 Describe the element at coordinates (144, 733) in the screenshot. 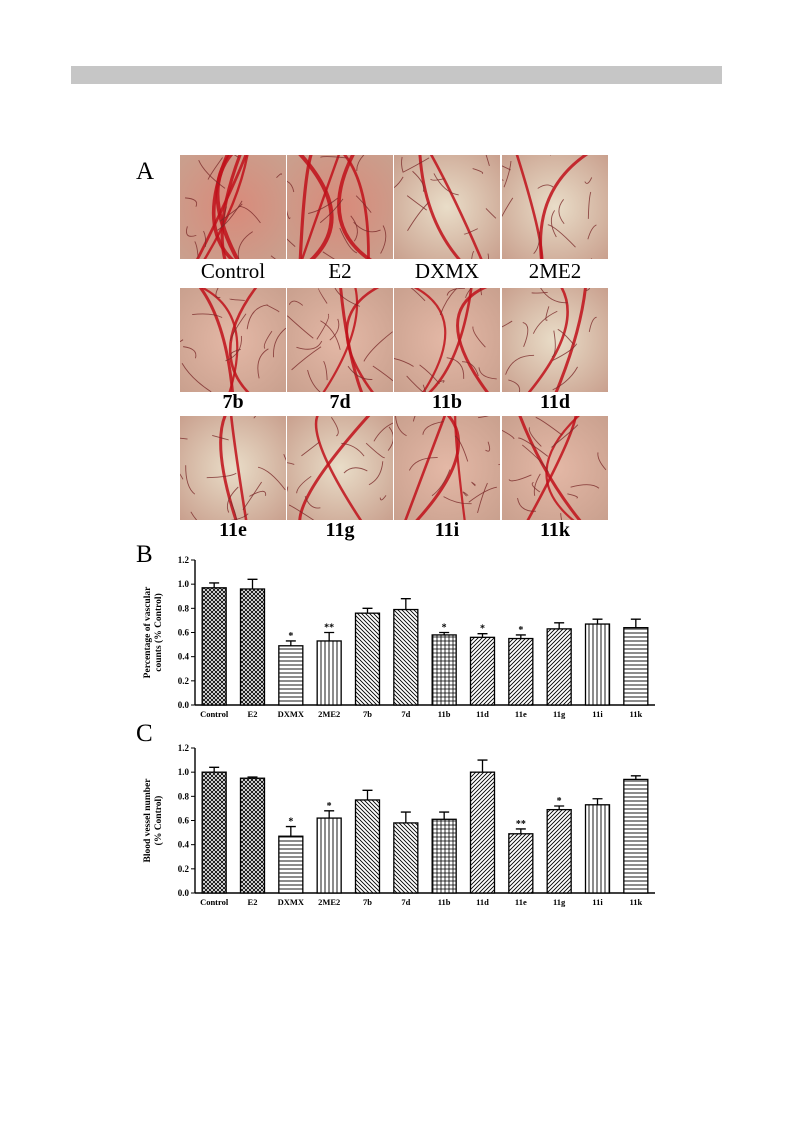

I see `panel-letter-c: C` at that location.